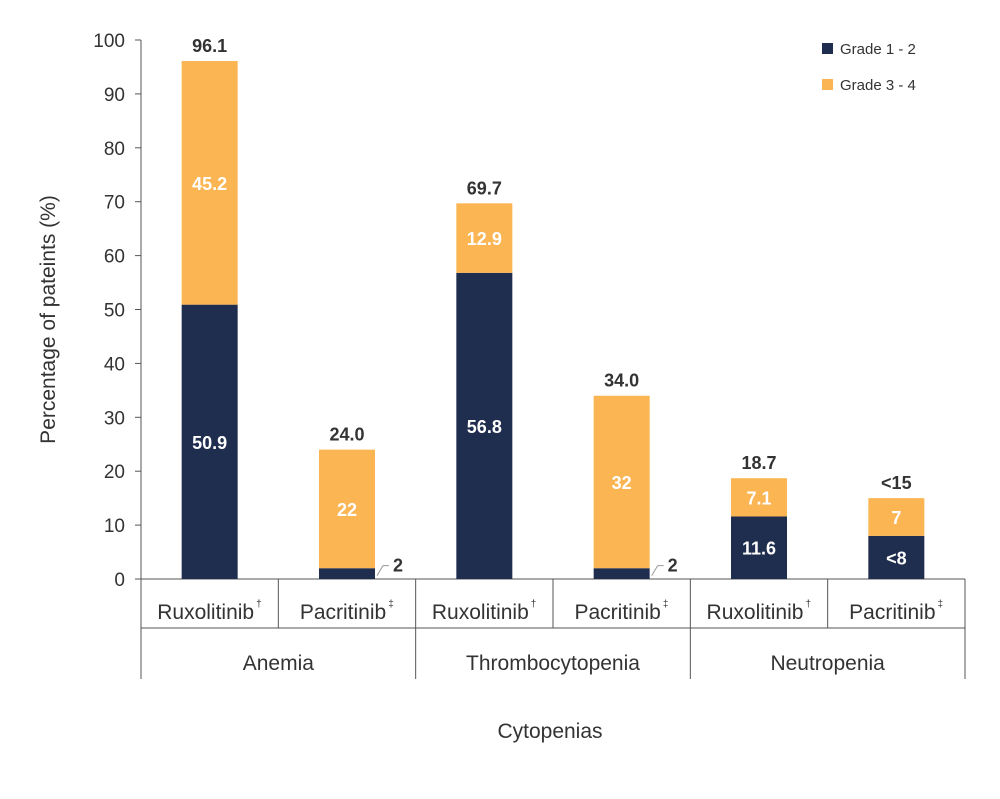  I want to click on data-label-total: 18.7, so click(758, 463).